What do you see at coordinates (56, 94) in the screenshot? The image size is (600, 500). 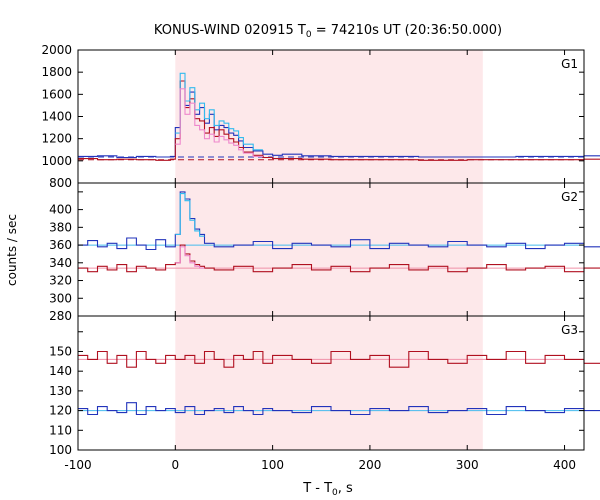 I see `y-tick-label: 1600` at bounding box center [56, 94].